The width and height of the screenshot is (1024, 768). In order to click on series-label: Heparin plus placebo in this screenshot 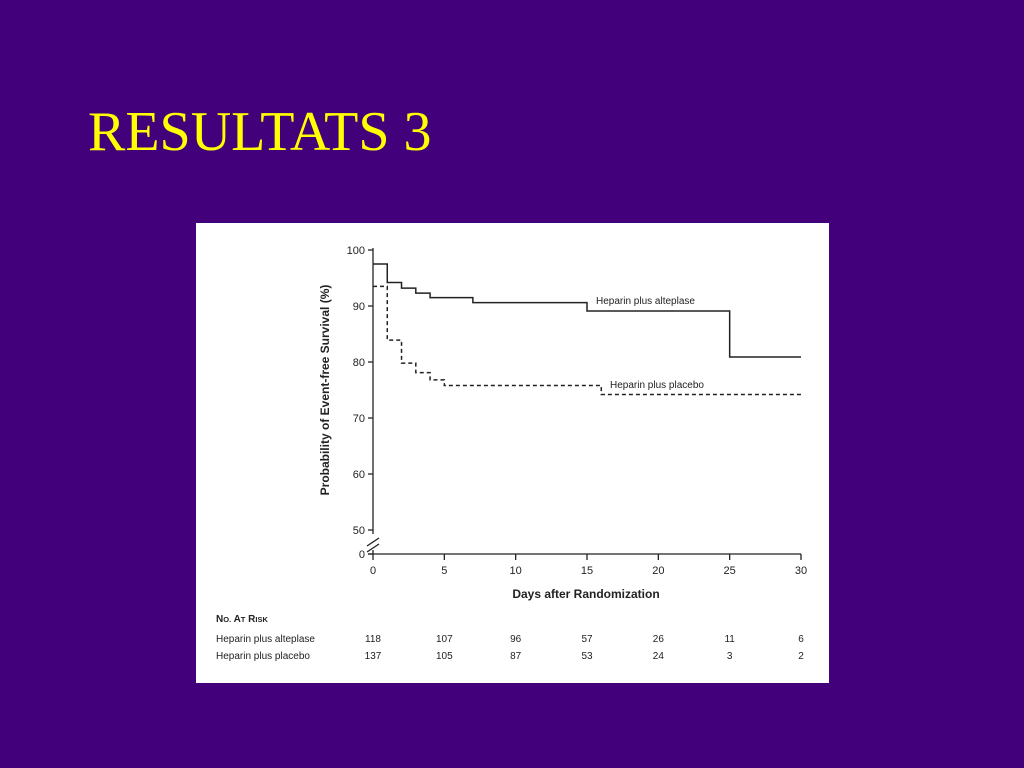, I will do `click(657, 385)`.